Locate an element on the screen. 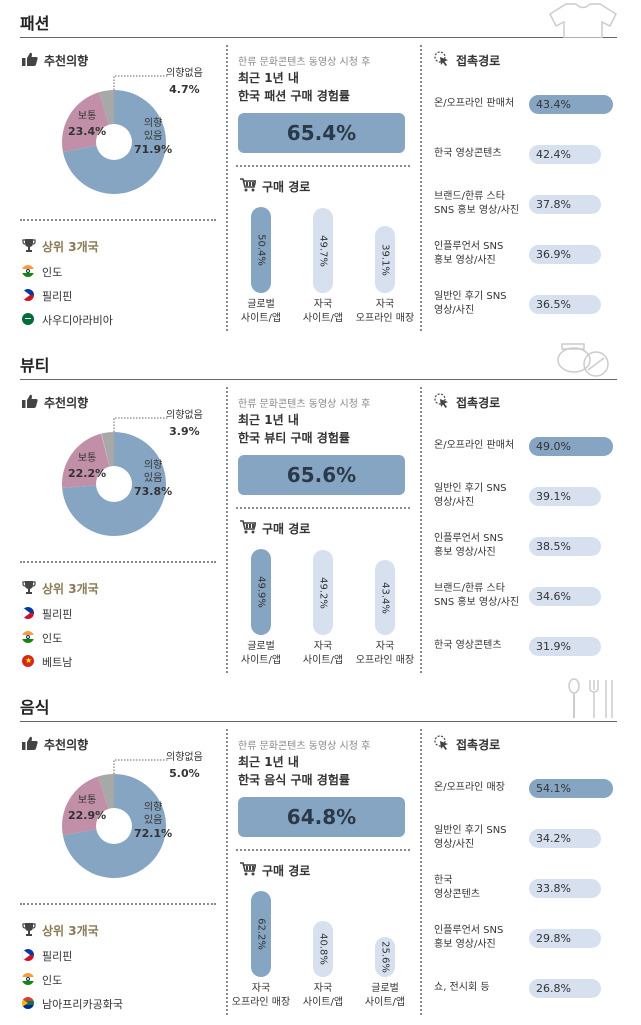 The height and width of the screenshot is (1025, 641). channel-bar: 31.9% is located at coordinates (565, 646).